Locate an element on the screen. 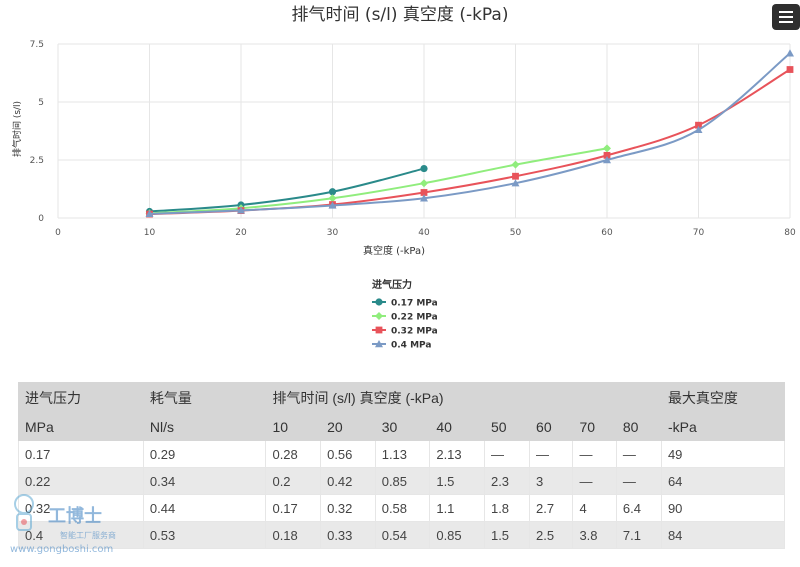 This screenshot has height=567, width=800. y-axis-label: 排气时间 (s/l) is located at coordinates (17, 129).